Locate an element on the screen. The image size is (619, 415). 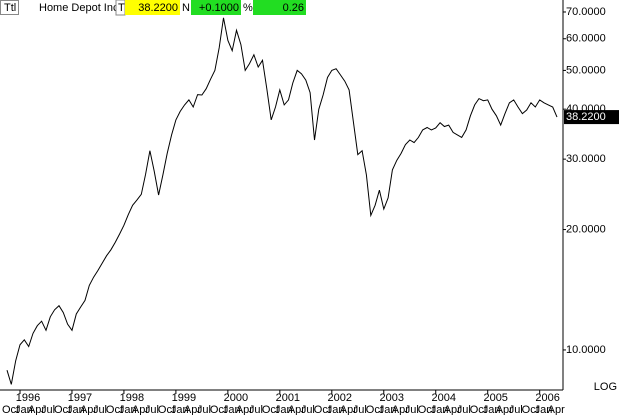
last-box is located at coordinates (152, 7).